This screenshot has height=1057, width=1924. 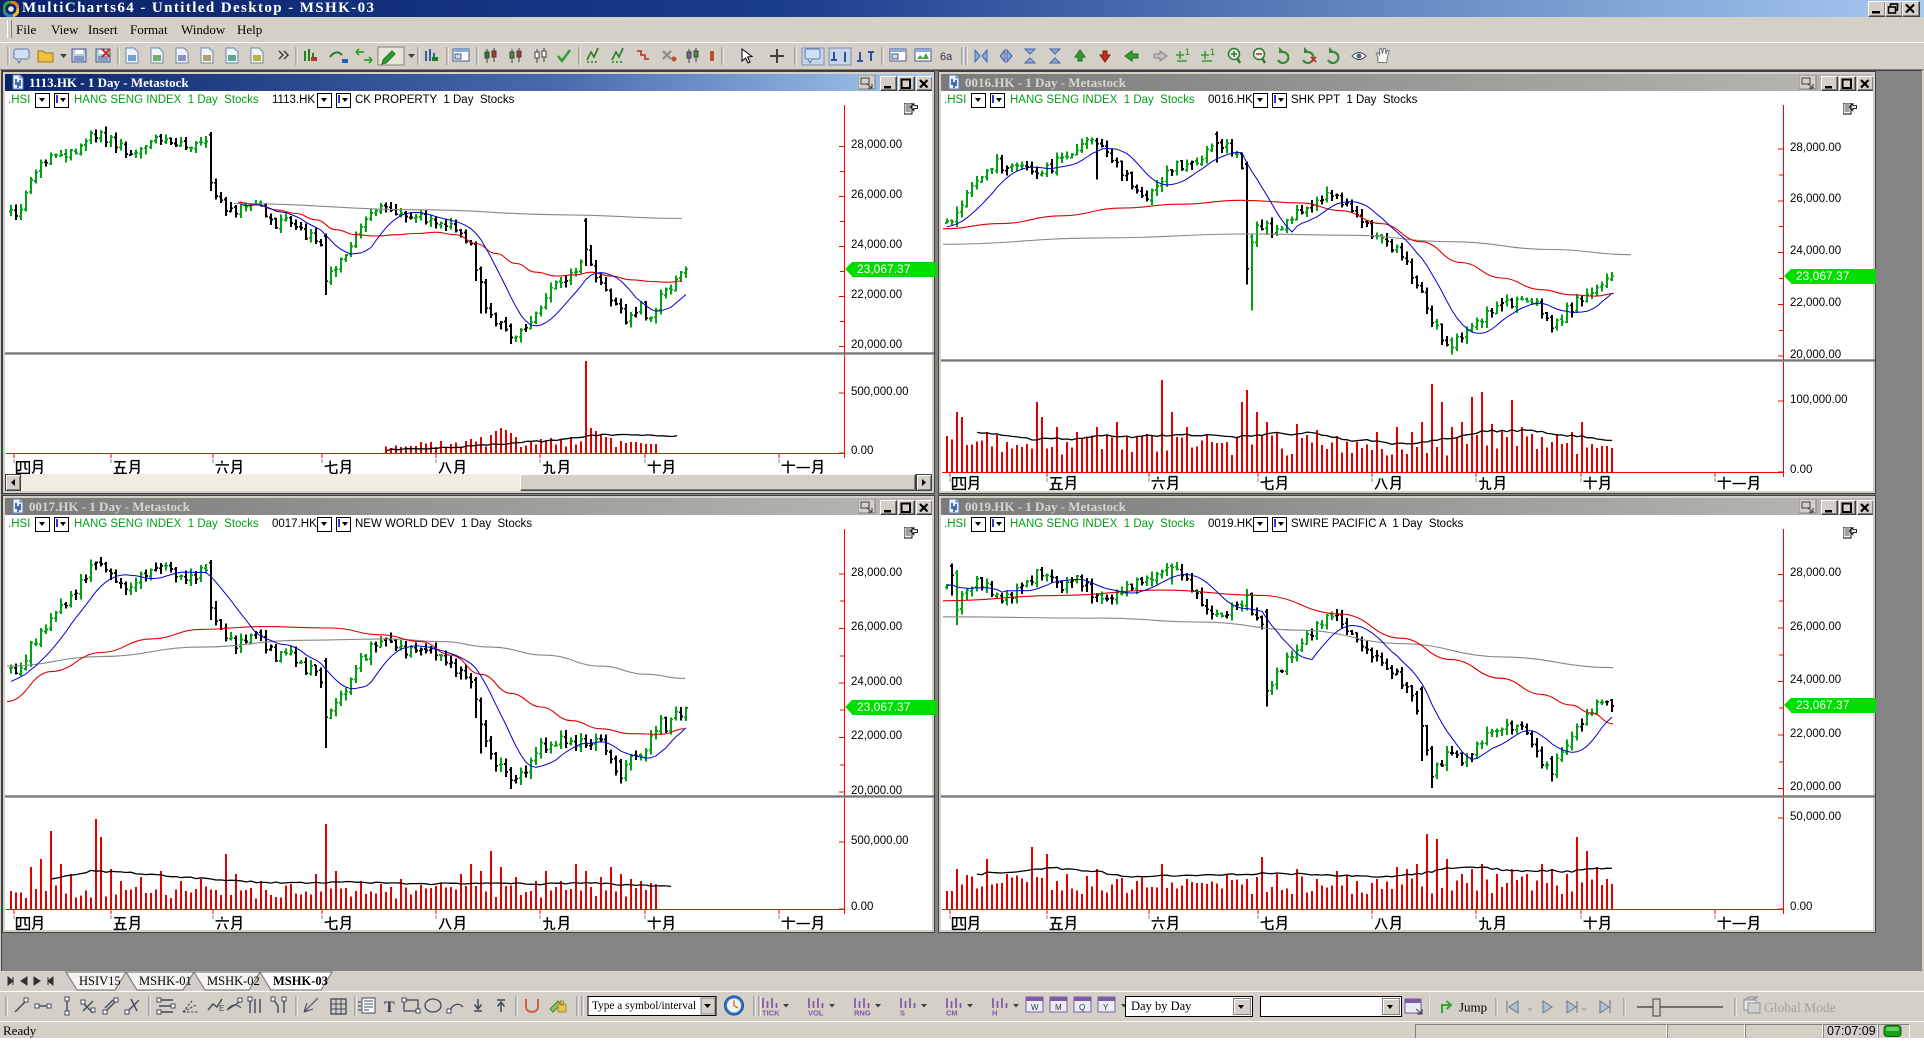 I want to click on svg-text: W, so click(x=1035, y=1007).